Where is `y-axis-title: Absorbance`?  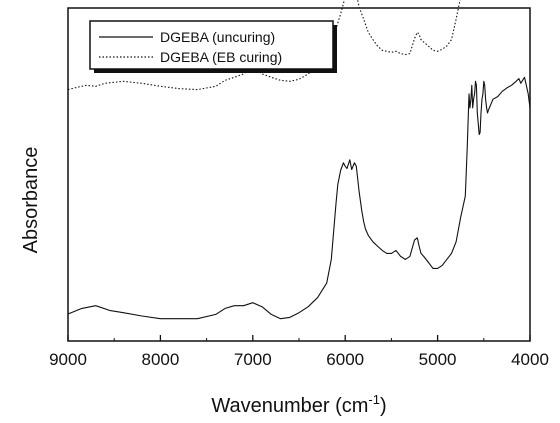 y-axis-title: Absorbance is located at coordinates (31, 200).